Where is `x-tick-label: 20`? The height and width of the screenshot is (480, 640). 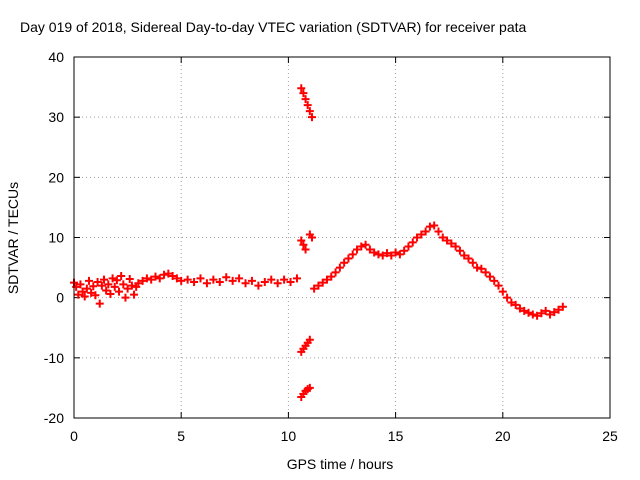
x-tick-label: 20 is located at coordinates (503, 436).